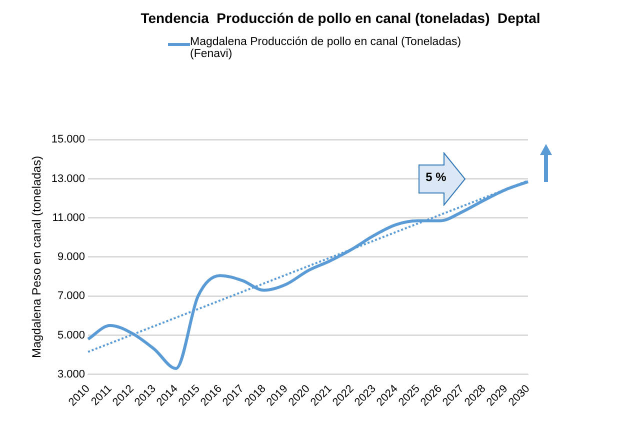  What do you see at coordinates (72, 374) in the screenshot?
I see `y-tick-label: 3.000` at bounding box center [72, 374].